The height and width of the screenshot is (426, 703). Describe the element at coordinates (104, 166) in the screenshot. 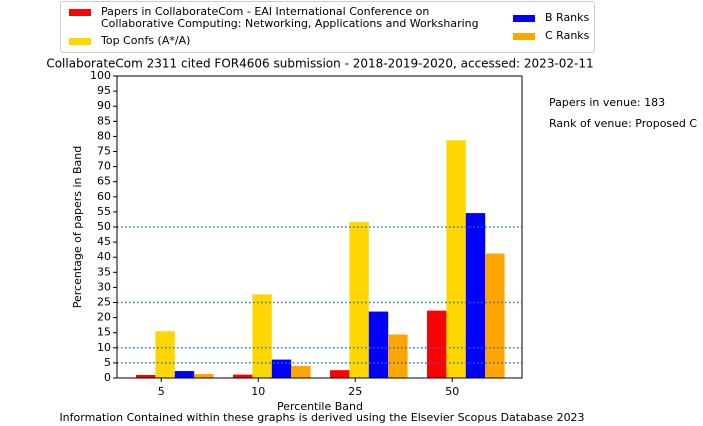

I see `y-tick-label: 70` at that location.